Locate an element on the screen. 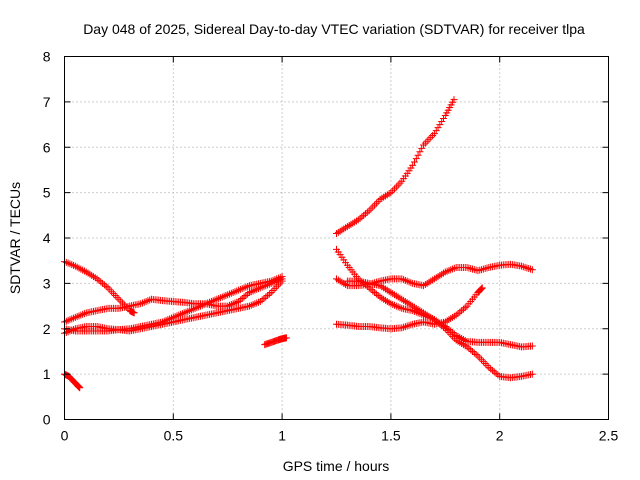  y-tick-label: 5 is located at coordinates (47, 193).